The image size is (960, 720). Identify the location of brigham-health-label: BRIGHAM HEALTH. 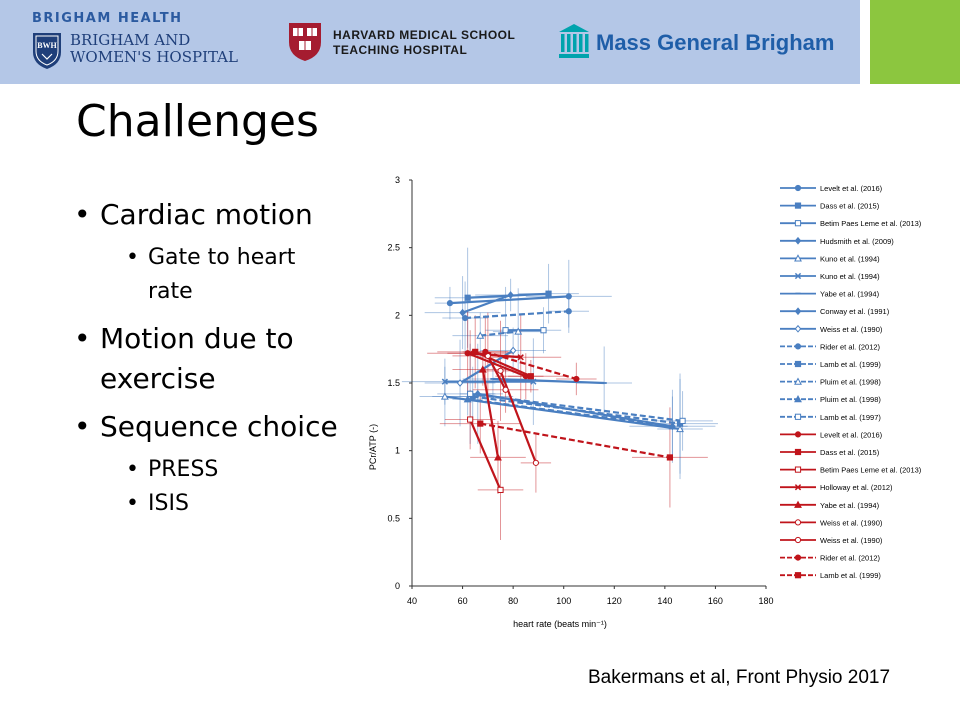
(107, 18).